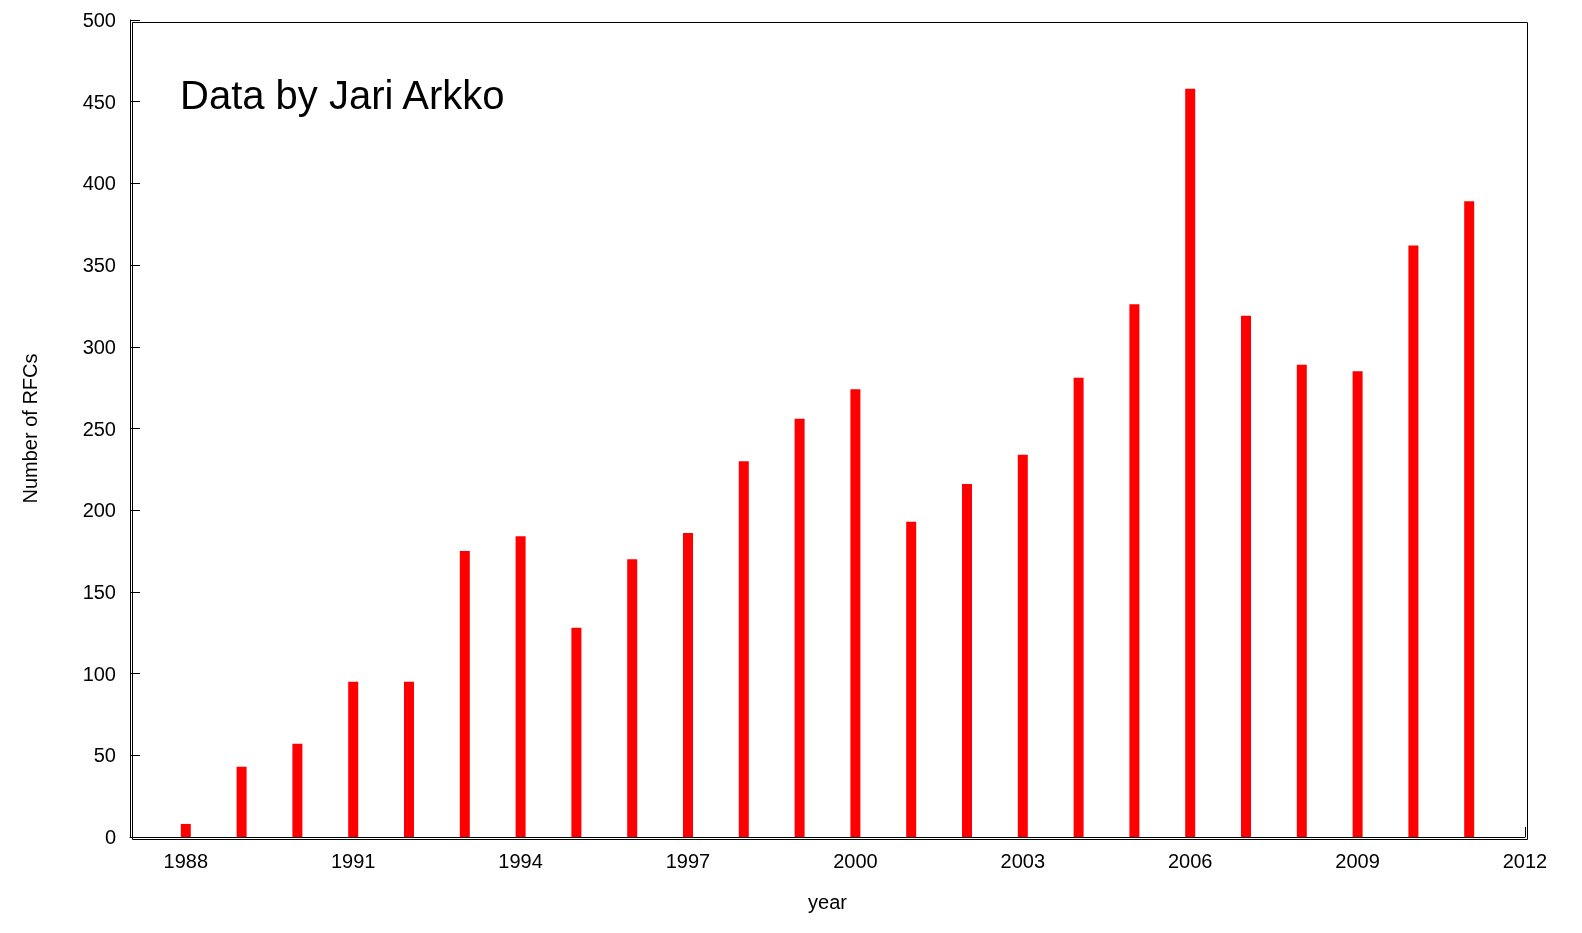 The image size is (1582, 933). What do you see at coordinates (1190, 861) in the screenshot?
I see `x-tick-label: 2006` at bounding box center [1190, 861].